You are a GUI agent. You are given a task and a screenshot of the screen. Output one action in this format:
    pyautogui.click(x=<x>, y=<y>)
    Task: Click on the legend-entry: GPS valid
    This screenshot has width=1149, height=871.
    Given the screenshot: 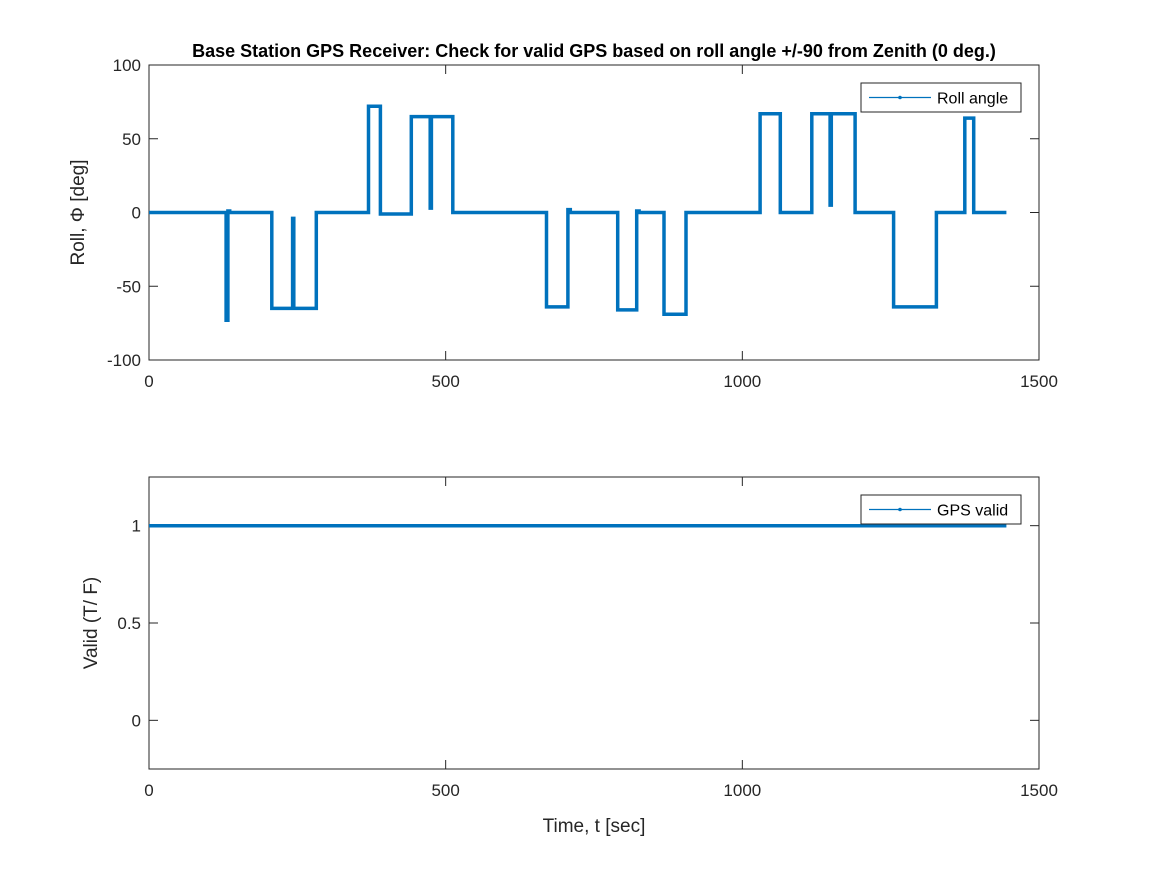 What is the action you would take?
    pyautogui.click(x=972, y=511)
    